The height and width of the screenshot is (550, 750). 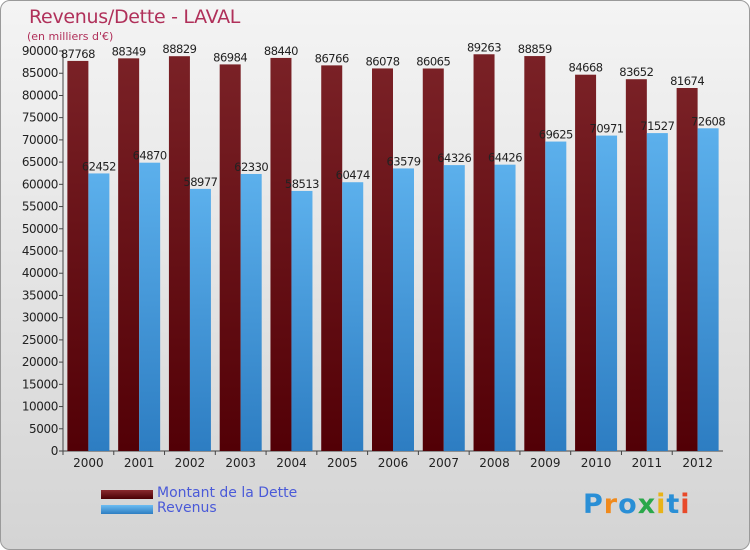 I want to click on proxiti-logo: Proxiti, so click(x=637, y=504).